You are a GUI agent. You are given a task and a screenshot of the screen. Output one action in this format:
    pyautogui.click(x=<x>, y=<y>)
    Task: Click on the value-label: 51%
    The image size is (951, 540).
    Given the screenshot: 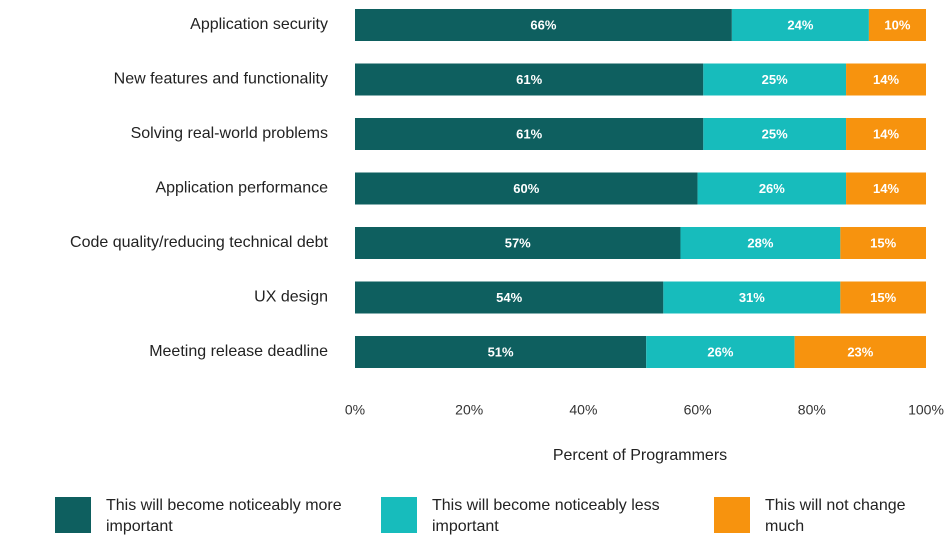 What is the action you would take?
    pyautogui.click(x=501, y=351)
    